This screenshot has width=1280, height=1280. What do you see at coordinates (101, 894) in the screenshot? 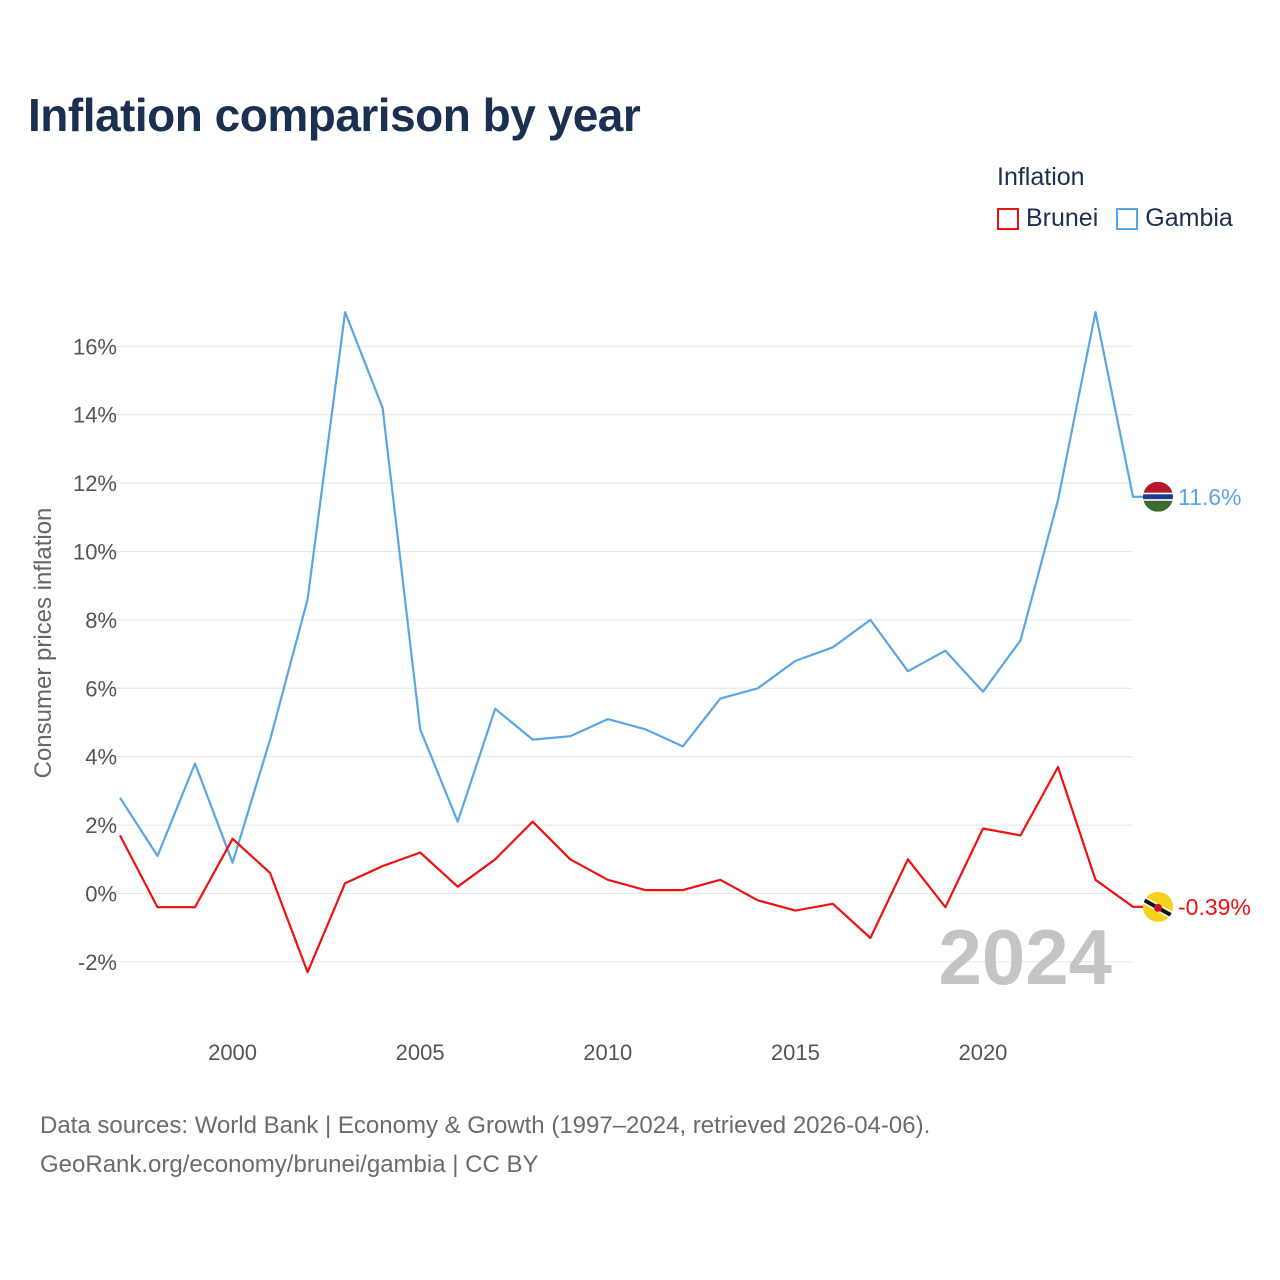
I see `y-tick-label: 0%` at bounding box center [101, 894].